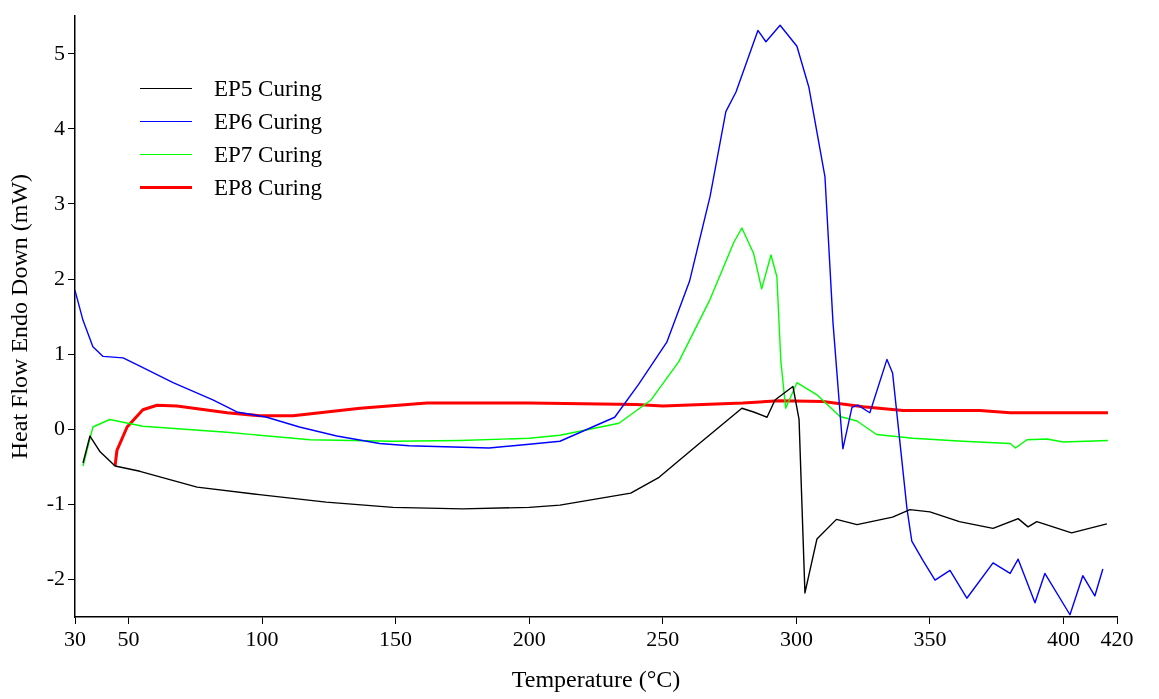 This screenshot has width=1159, height=699. Describe the element at coordinates (930, 638) in the screenshot. I see `x-tick-label: 350` at that location.